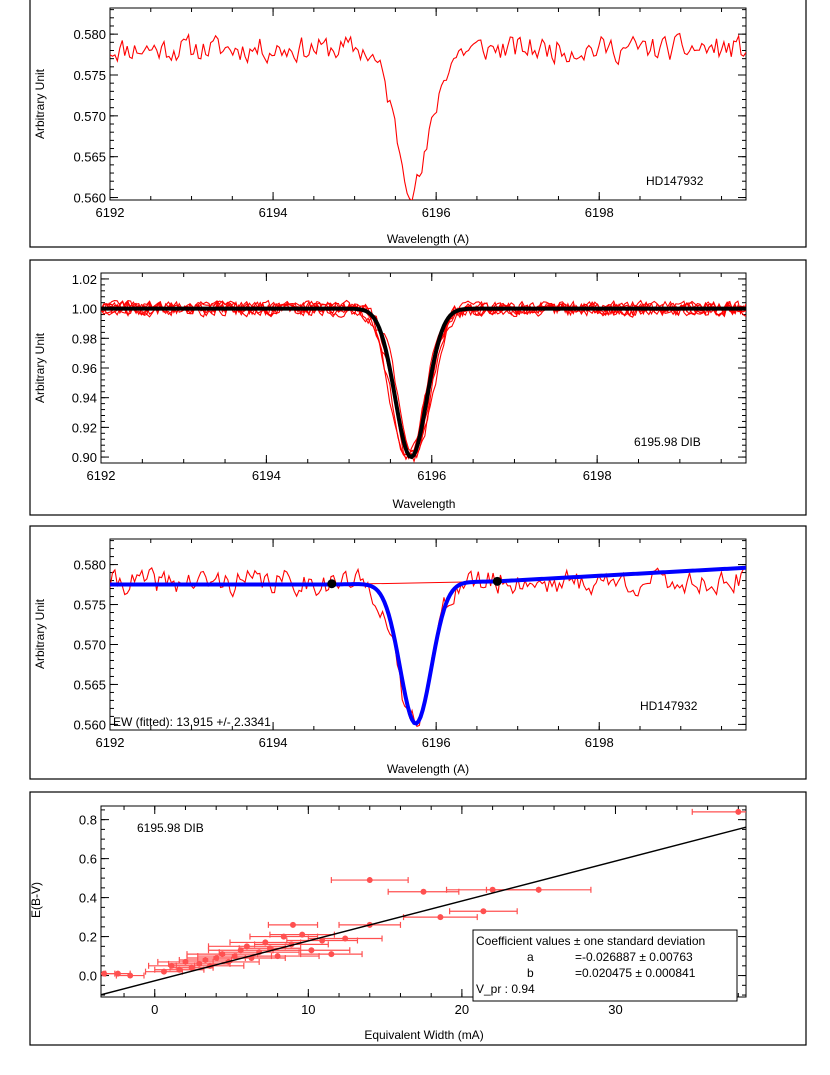 This screenshot has height=1075, width=830. I want to click on panel-3-data, so click(428, 646).